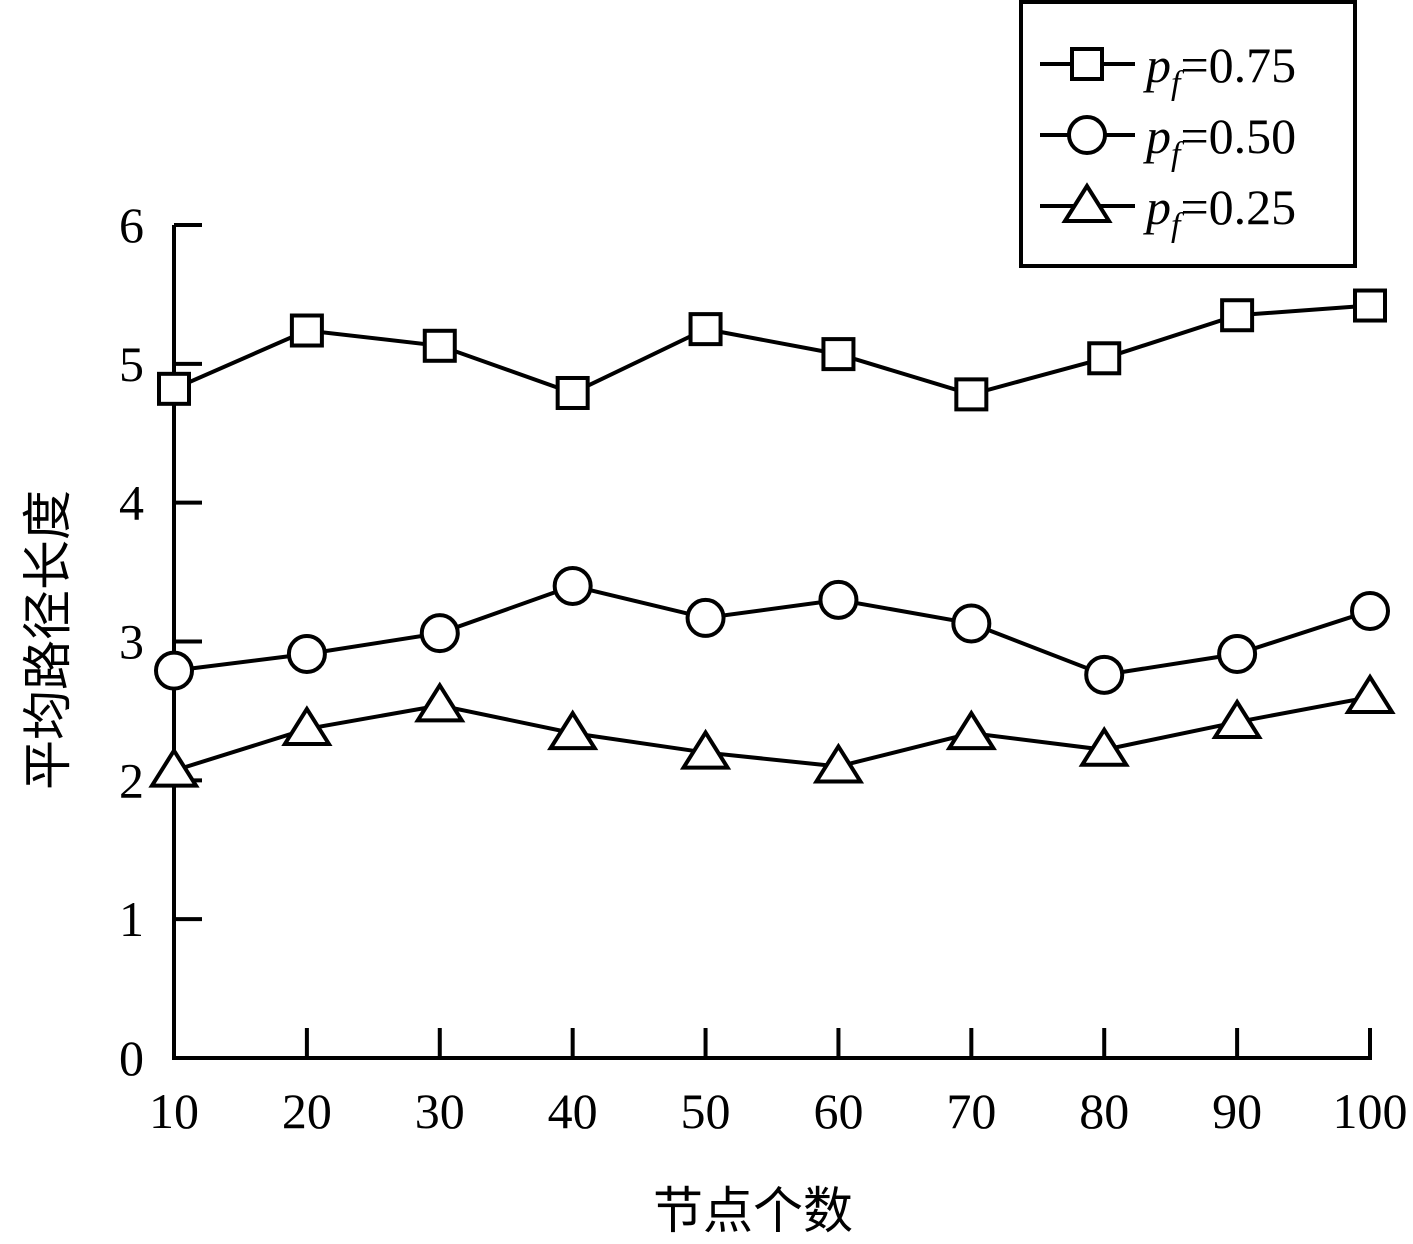 This screenshot has width=1413, height=1244. I want to click on x-tick-label: 20, so click(307, 1111).